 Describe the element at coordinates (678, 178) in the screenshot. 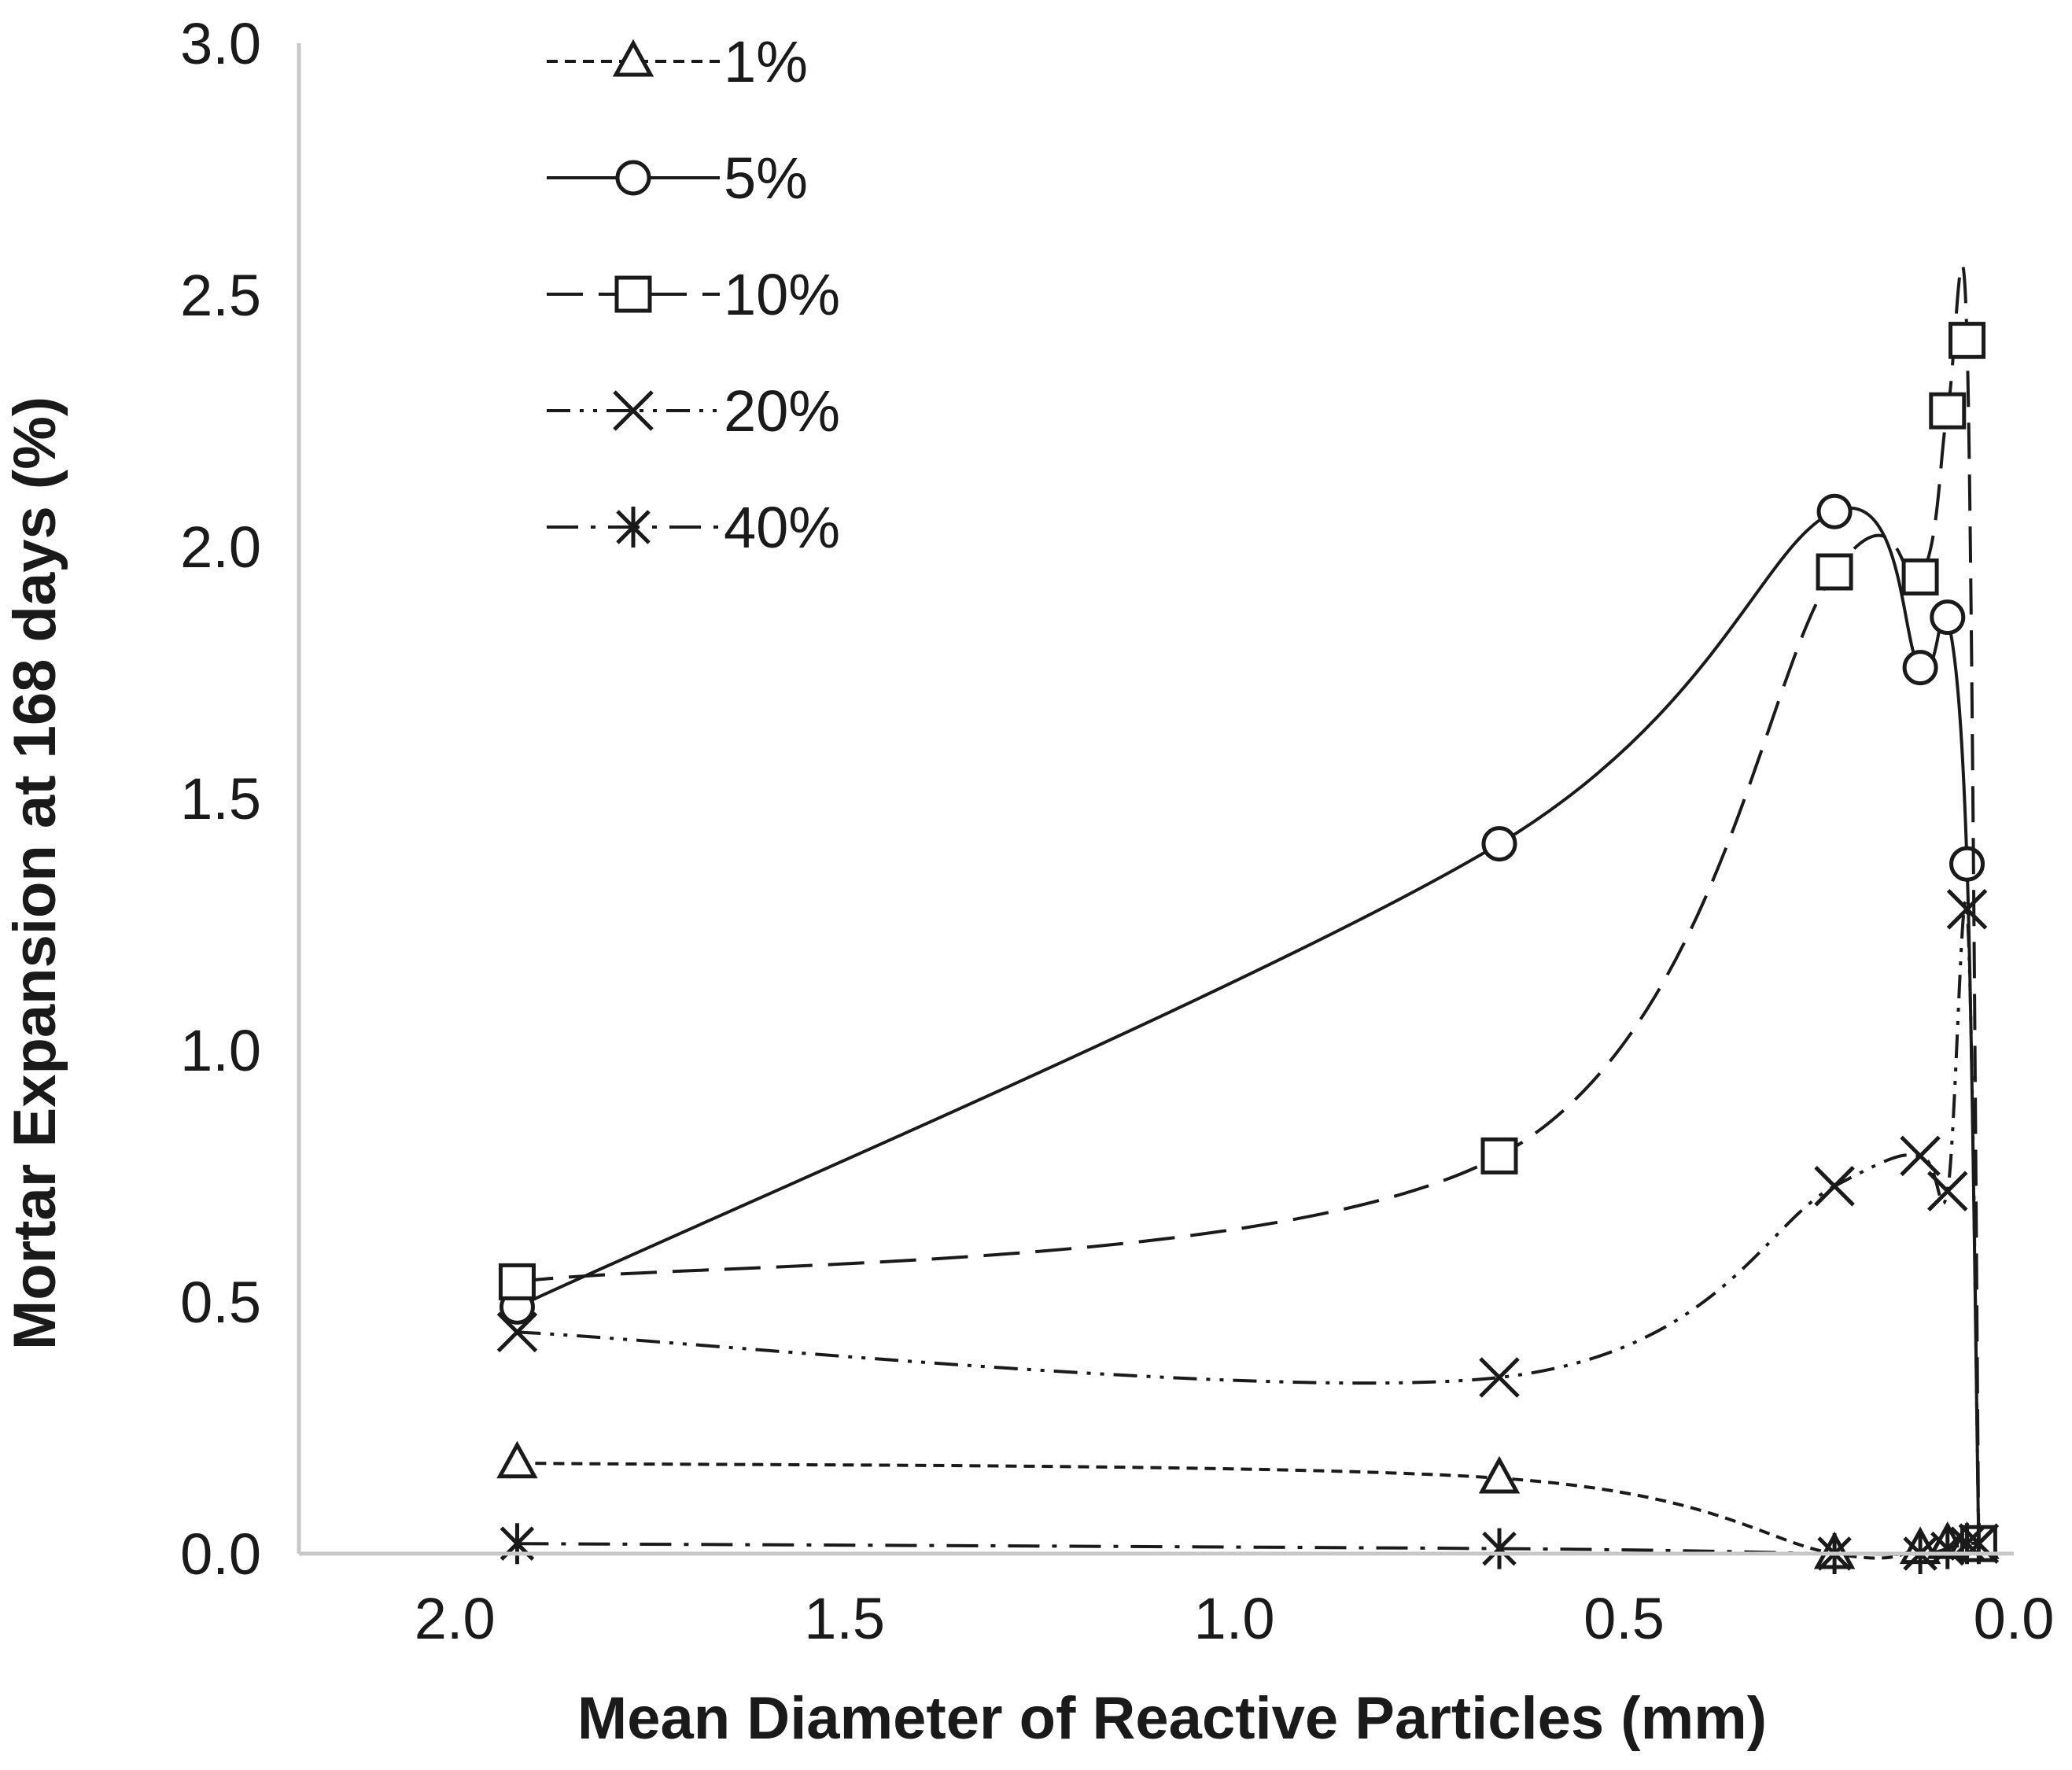

I see `legend-item: 5%` at that location.